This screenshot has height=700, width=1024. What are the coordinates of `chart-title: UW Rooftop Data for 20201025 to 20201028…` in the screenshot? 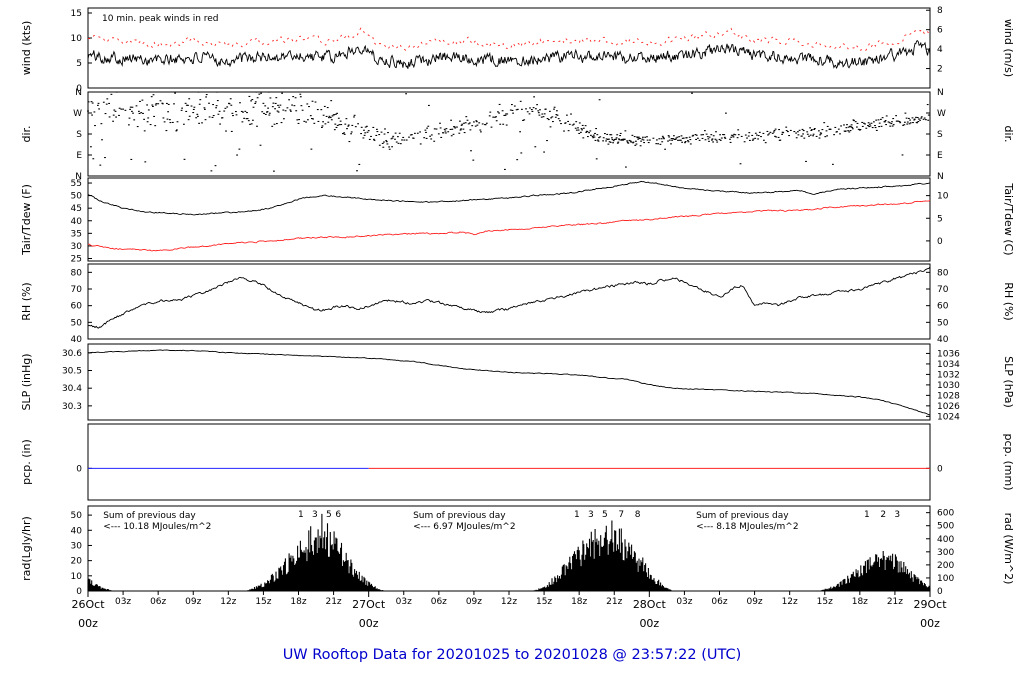 It's located at (512, 655).